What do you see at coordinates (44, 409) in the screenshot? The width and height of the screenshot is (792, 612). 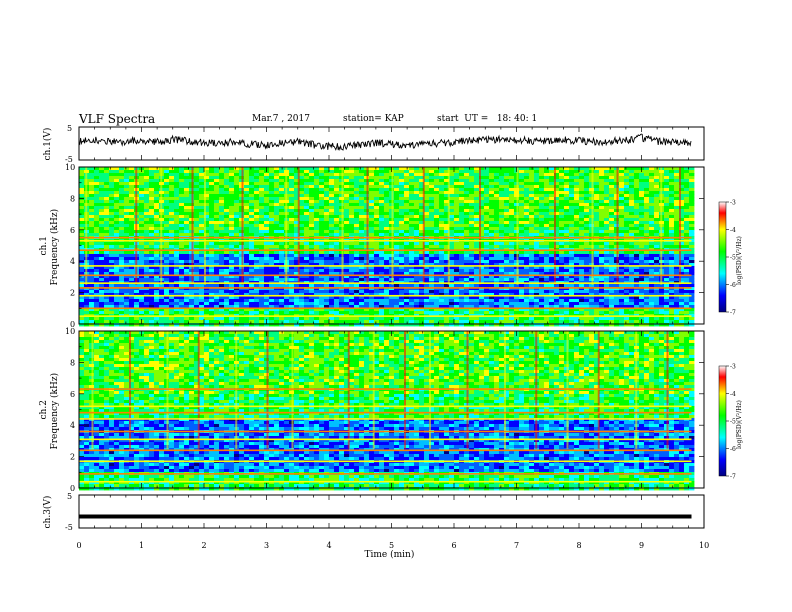 I see `ch2-ylabel: ch.2` at bounding box center [44, 409].